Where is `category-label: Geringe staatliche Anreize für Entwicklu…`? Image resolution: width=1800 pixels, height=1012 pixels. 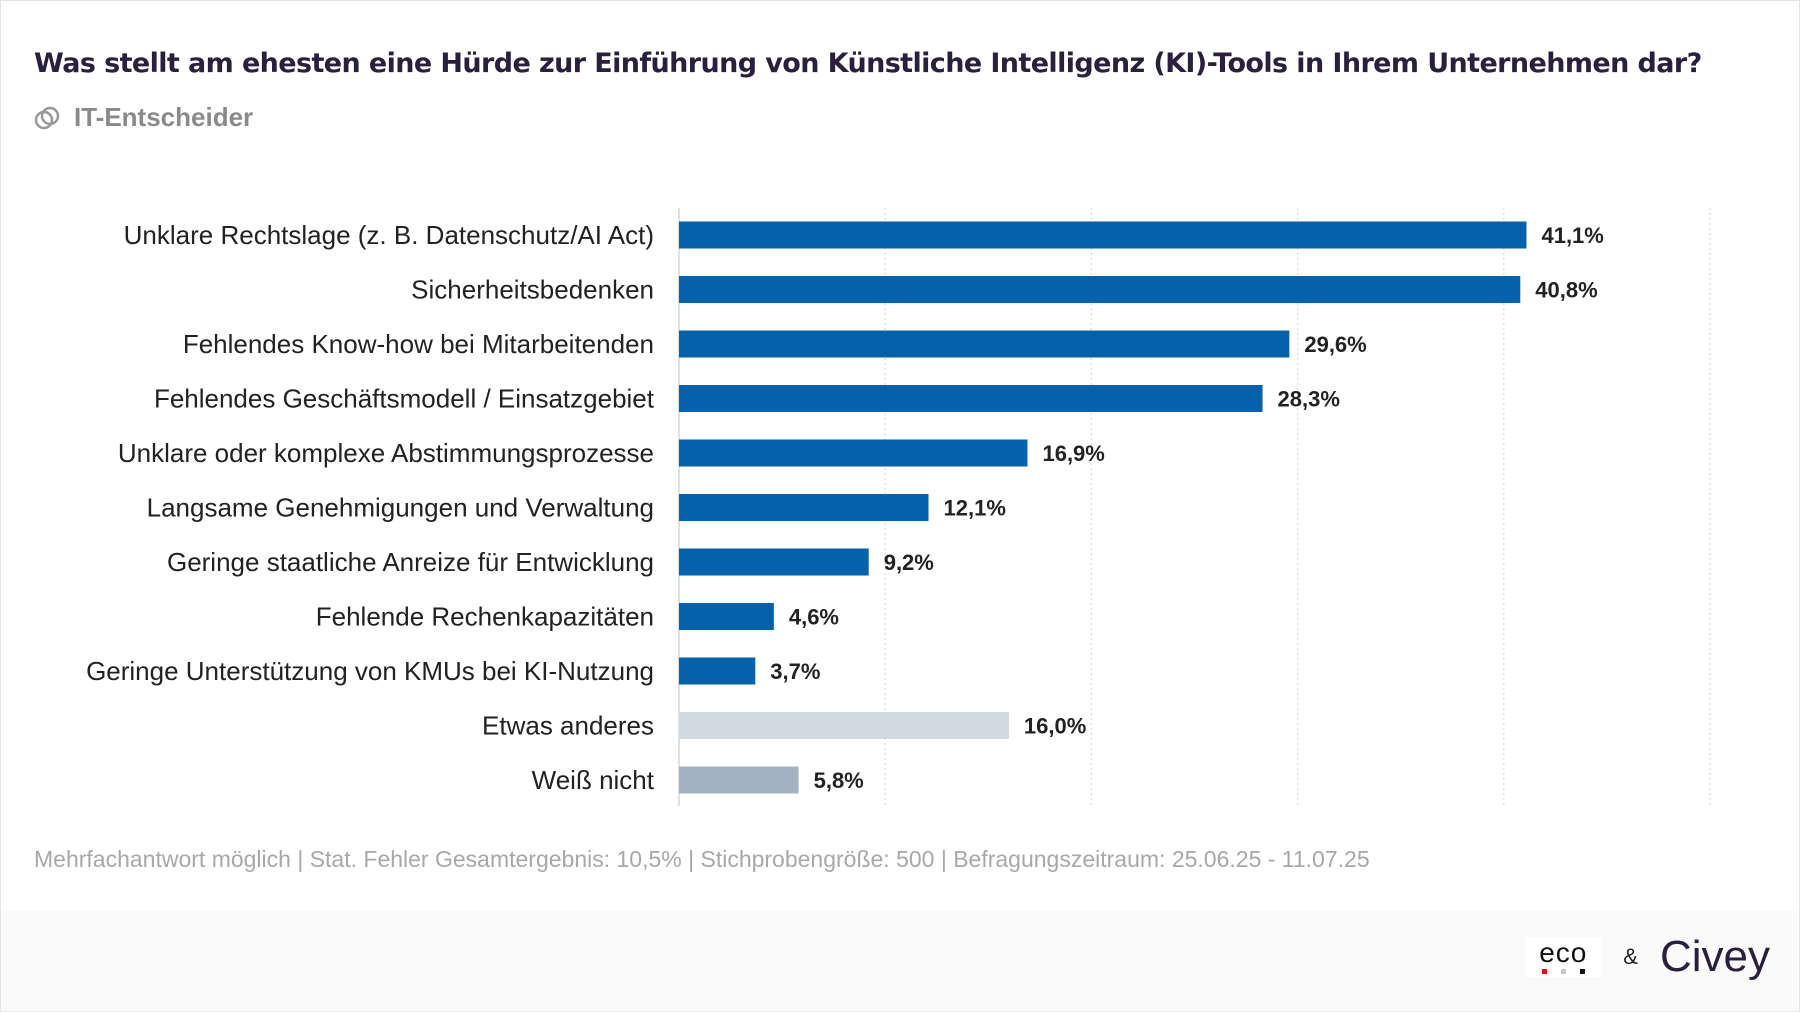
category-label: Geringe staatliche Anreize für Entwicklu… is located at coordinates (410, 562).